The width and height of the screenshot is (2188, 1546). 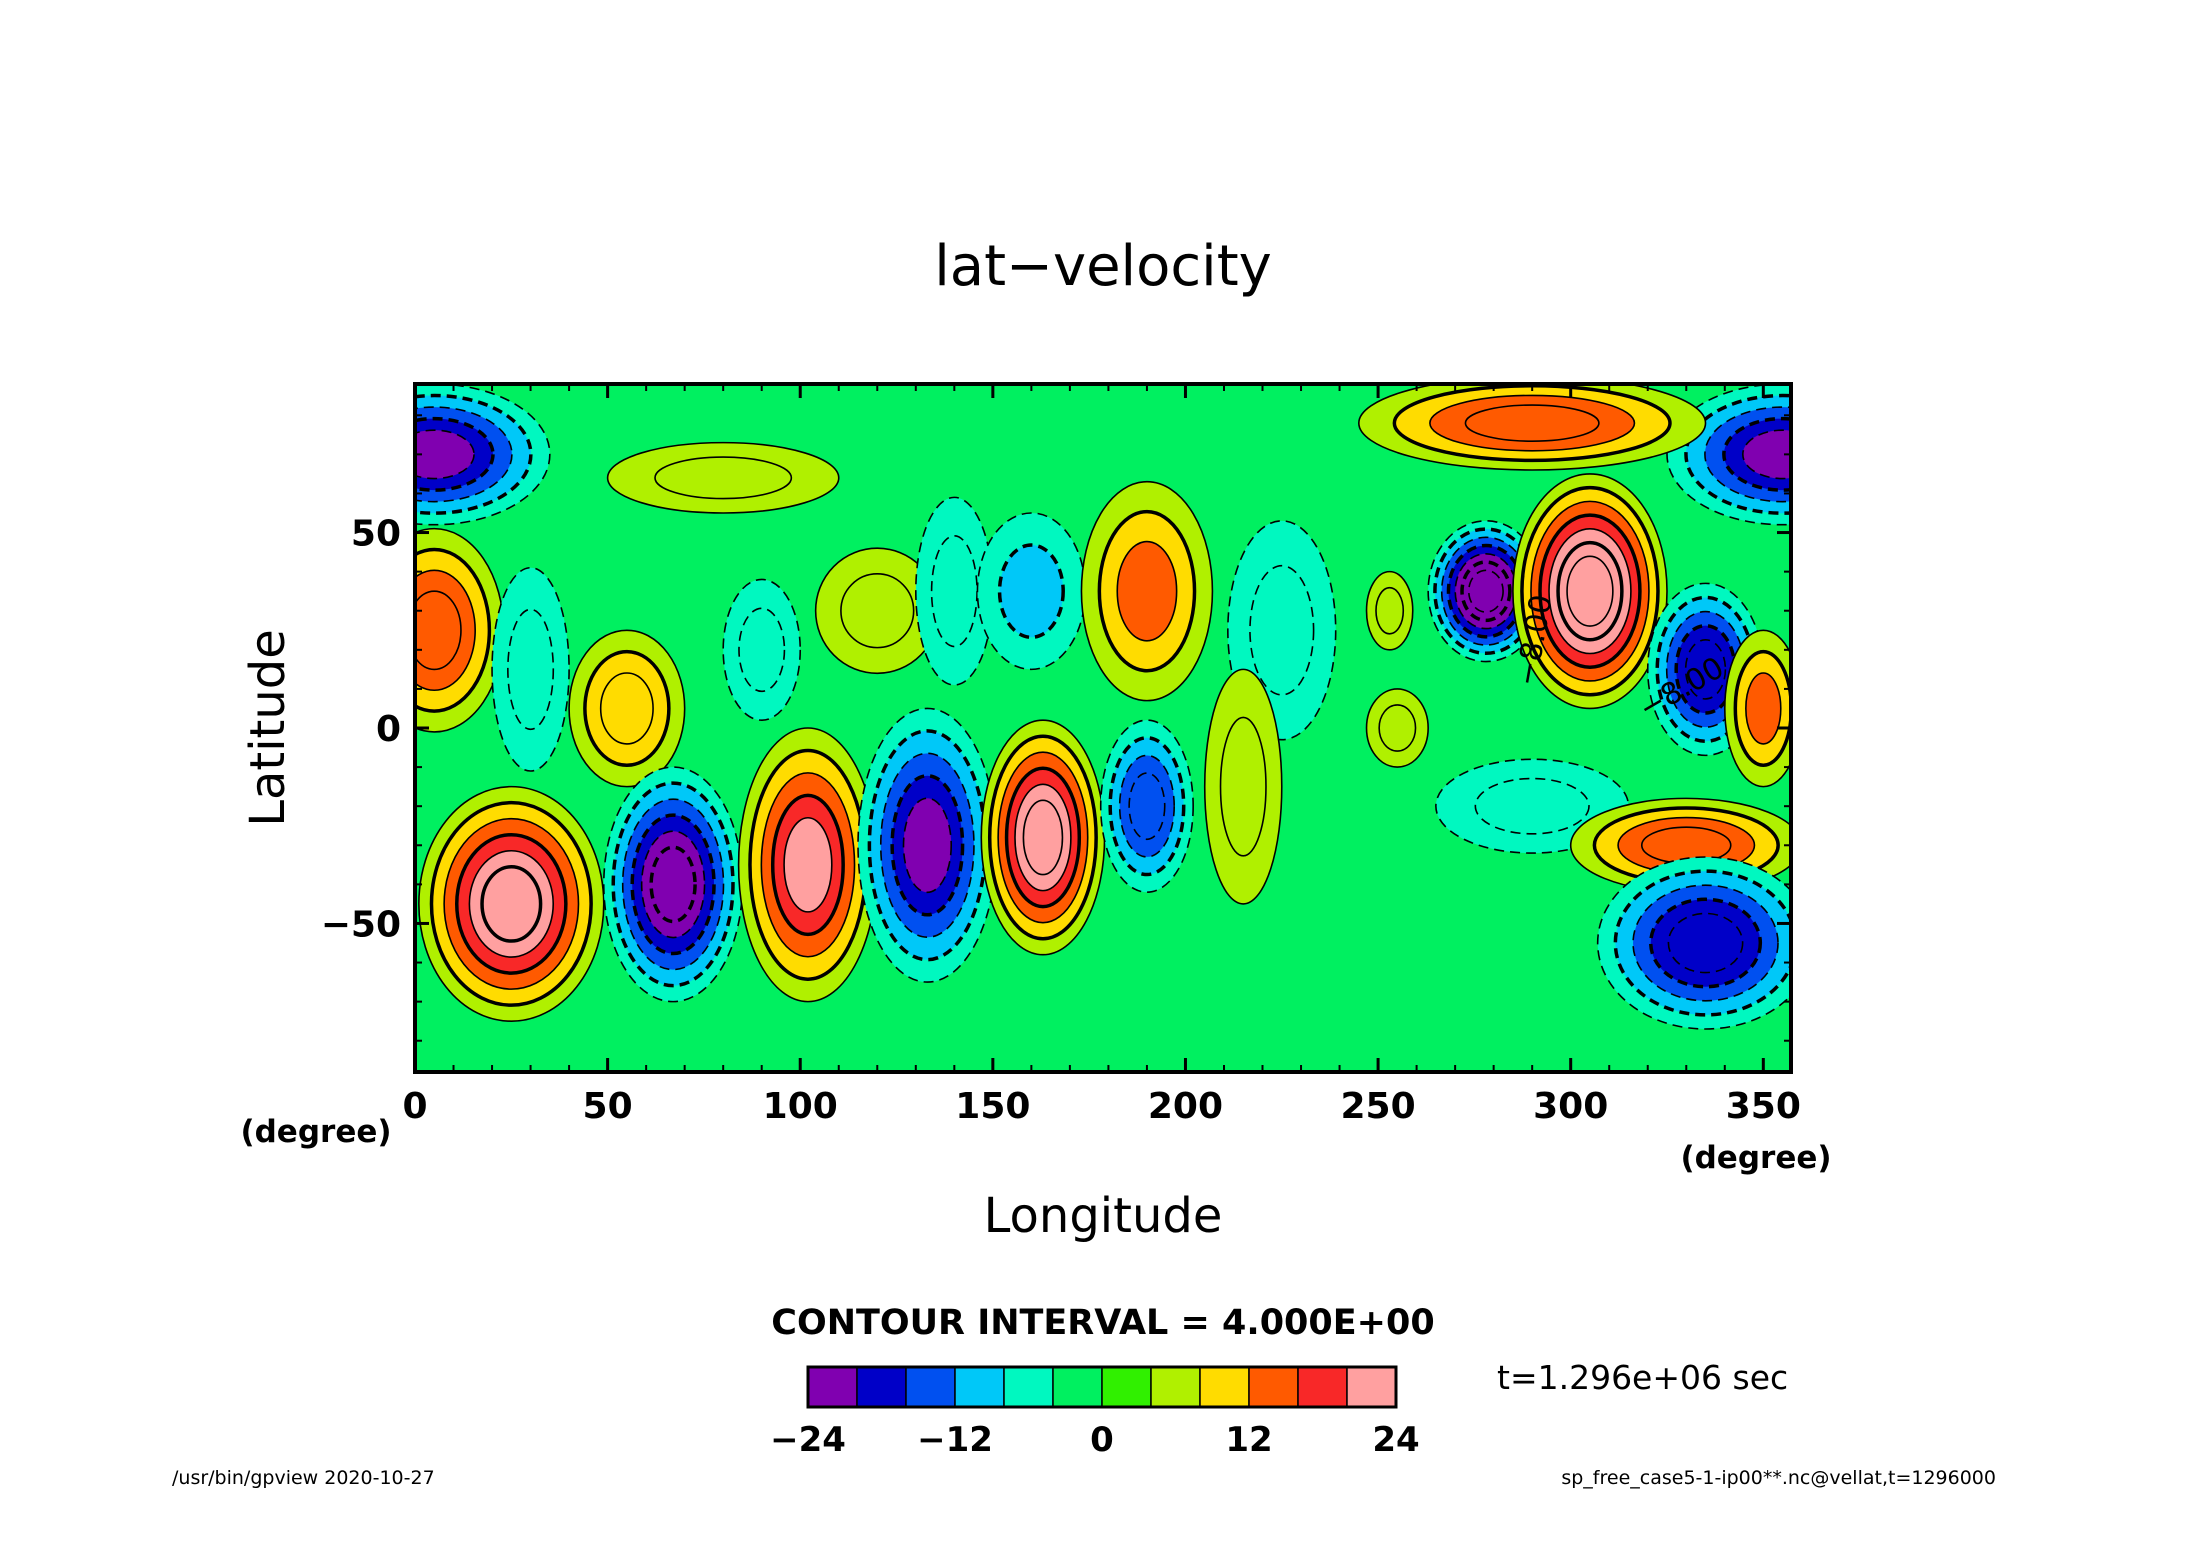 What do you see at coordinates (1570, 1106) in the screenshot?
I see `x-tick-label: 300` at bounding box center [1570, 1106].